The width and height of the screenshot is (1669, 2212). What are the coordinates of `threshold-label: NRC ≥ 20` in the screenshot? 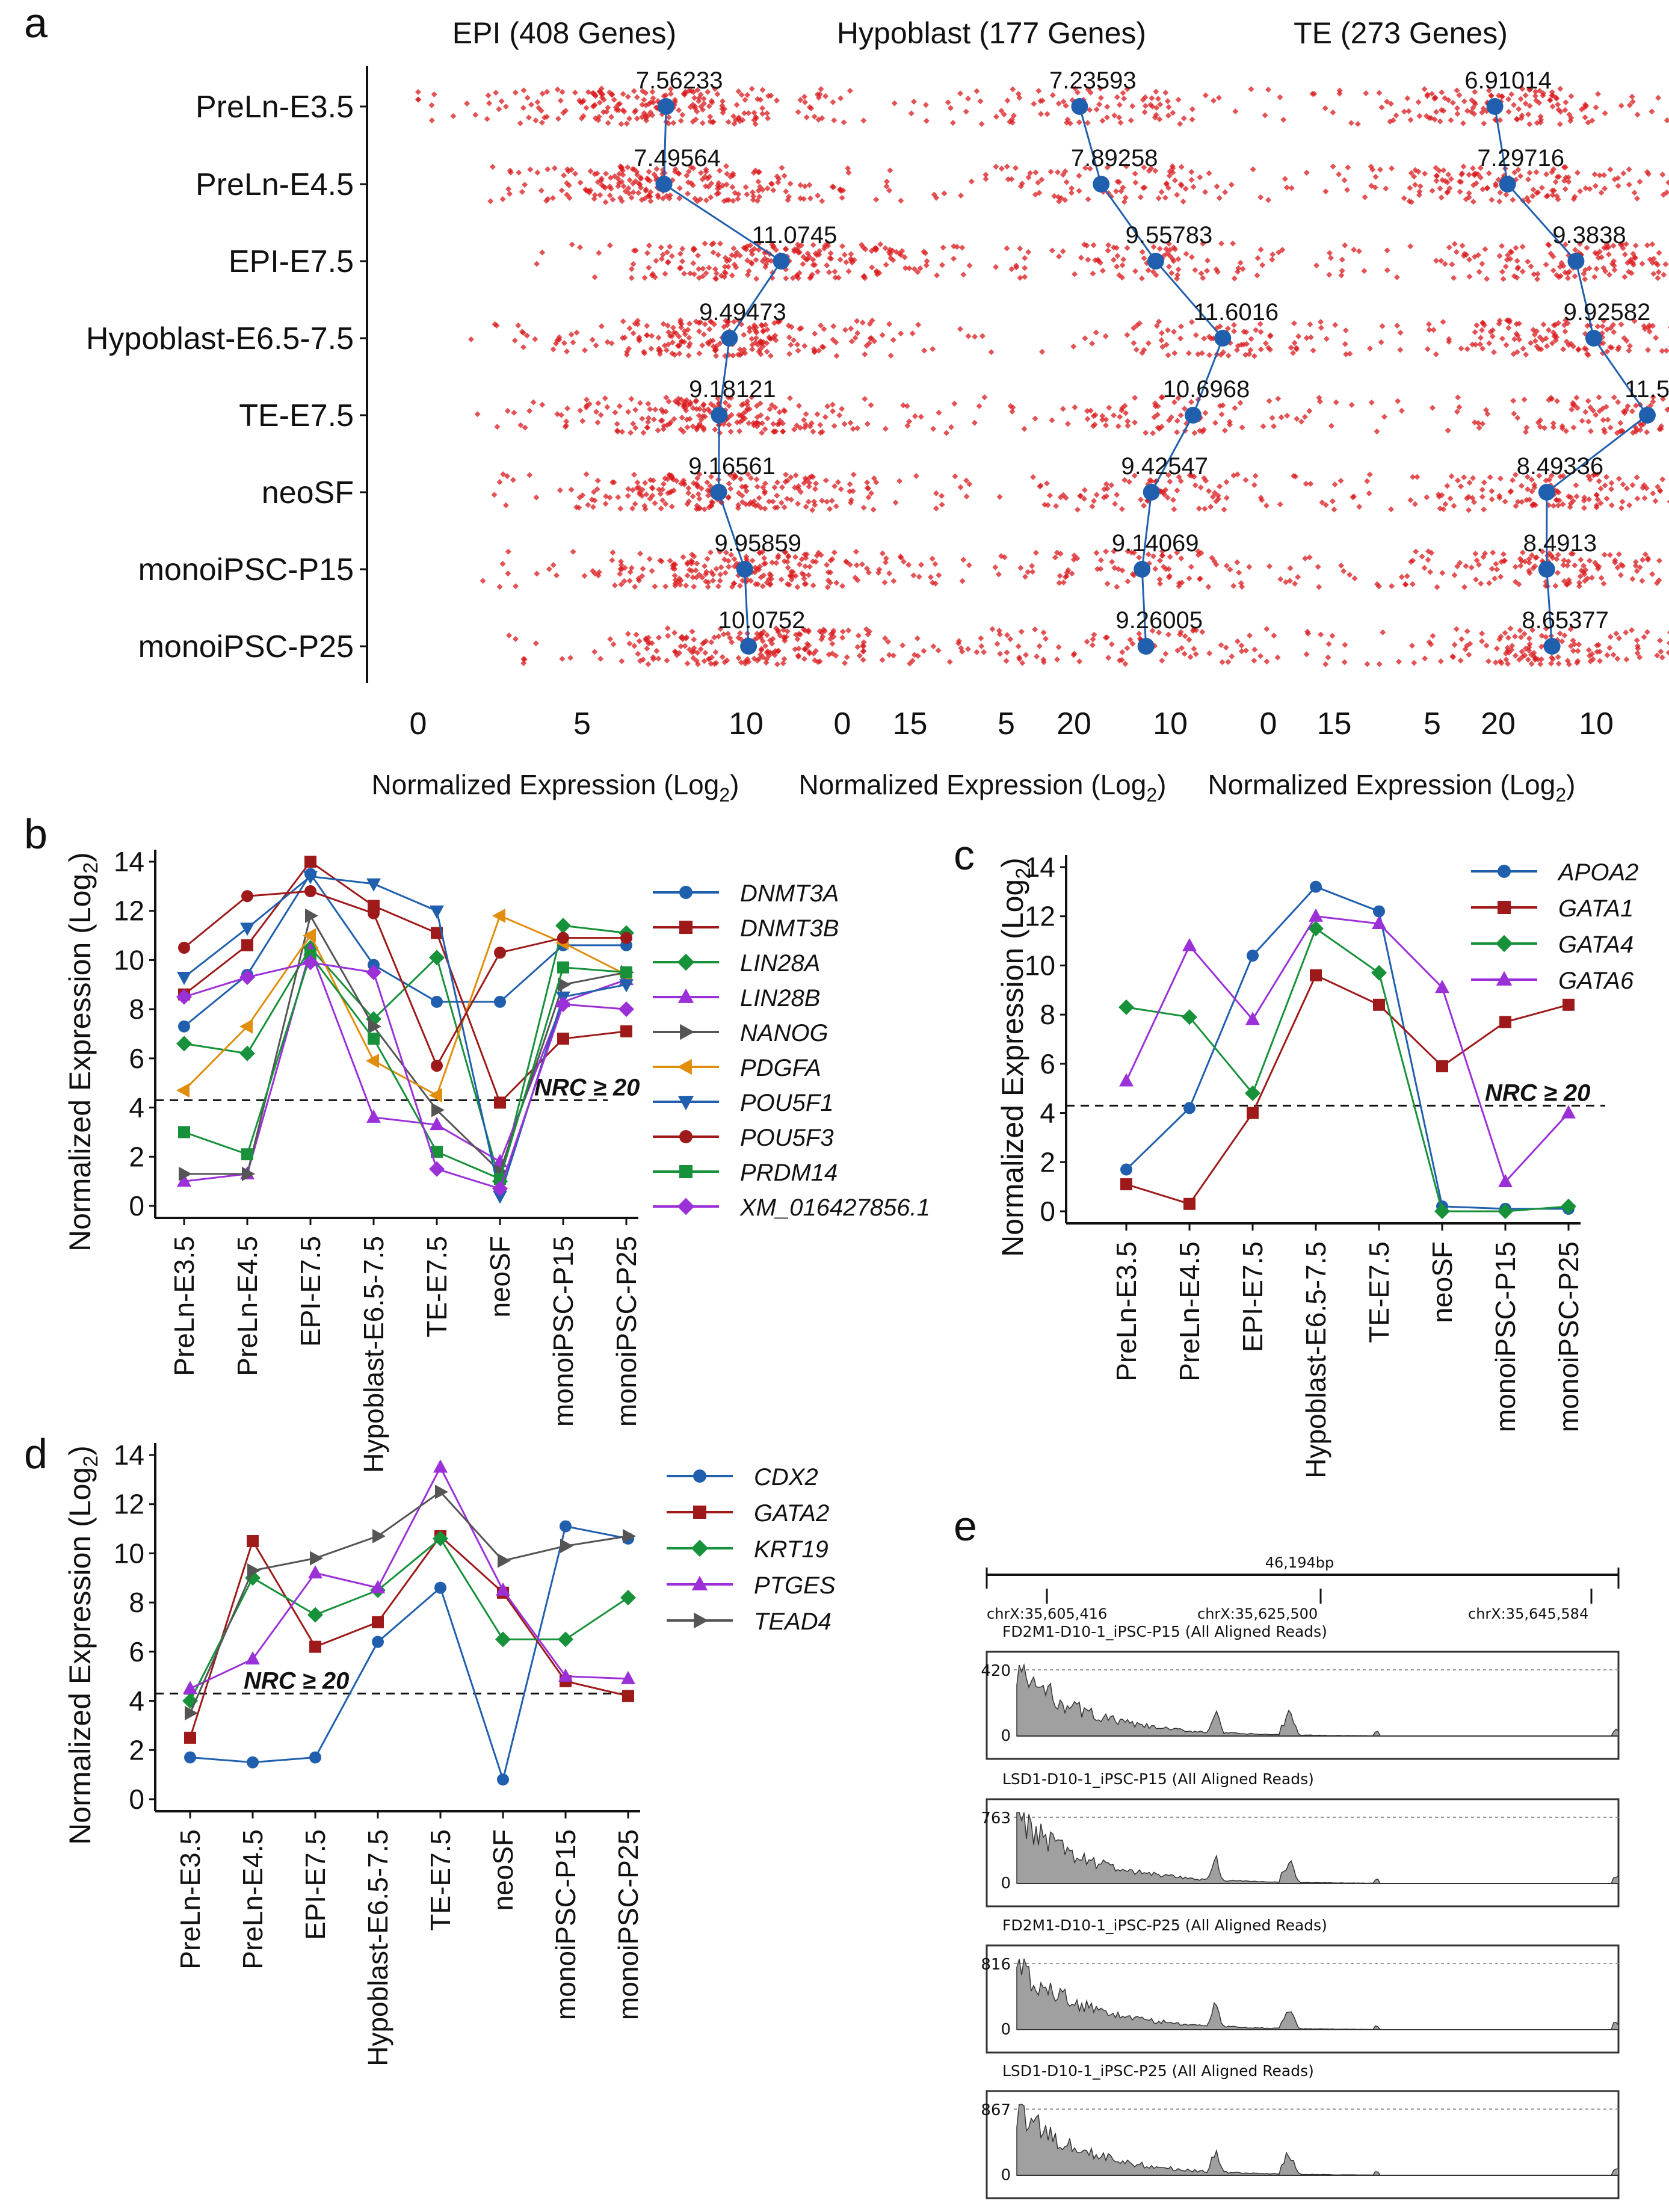 It's located at (587, 1087).